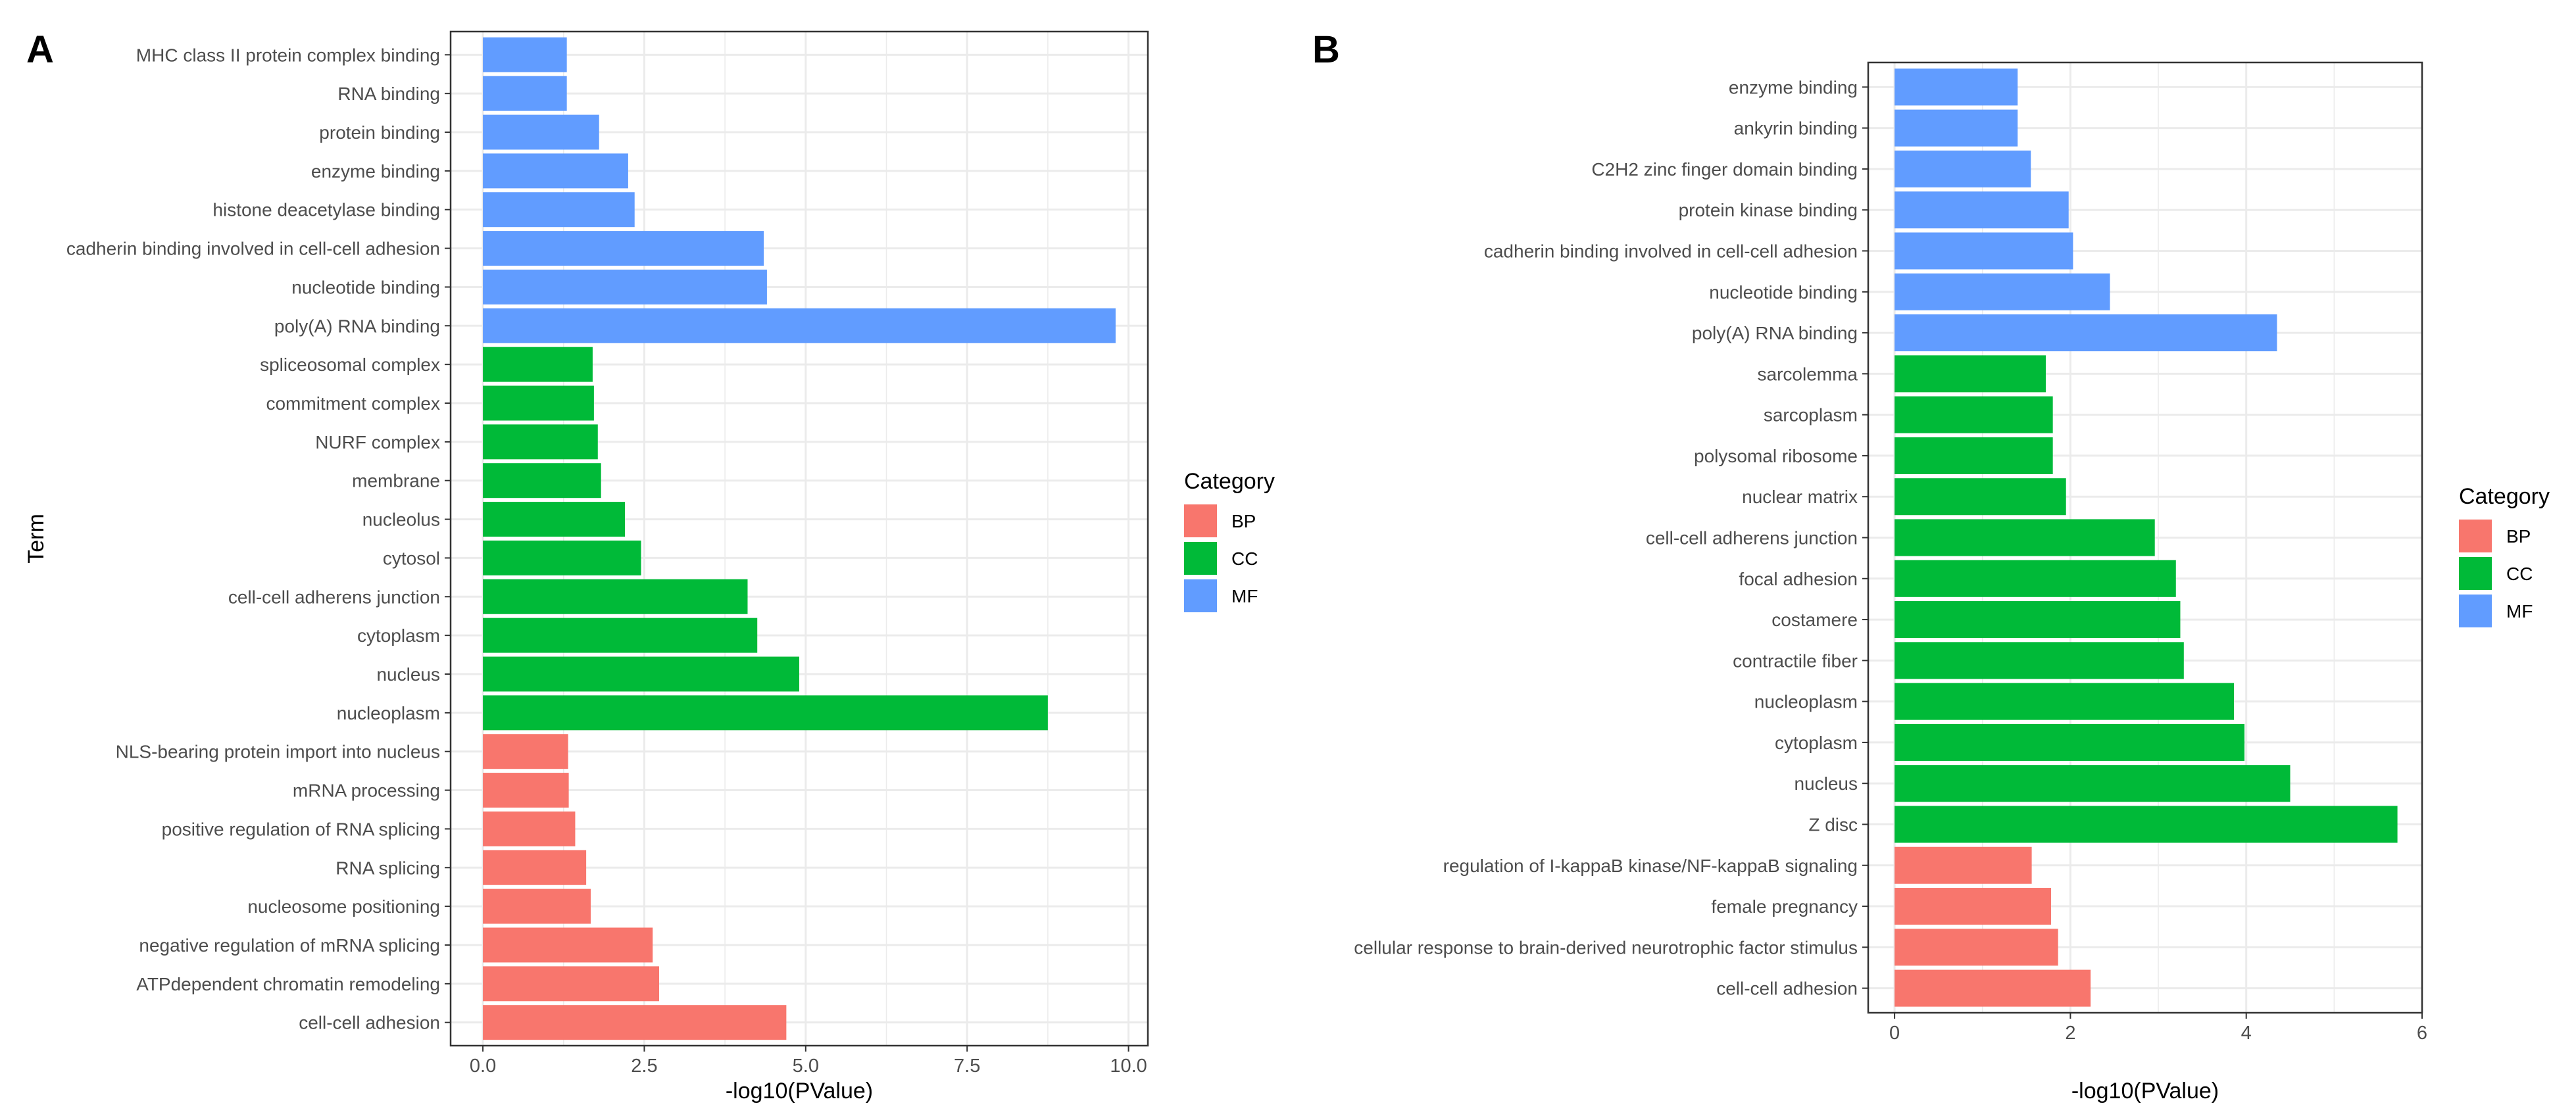  What do you see at coordinates (396, 481) in the screenshot?
I see `term-label: membrane` at bounding box center [396, 481].